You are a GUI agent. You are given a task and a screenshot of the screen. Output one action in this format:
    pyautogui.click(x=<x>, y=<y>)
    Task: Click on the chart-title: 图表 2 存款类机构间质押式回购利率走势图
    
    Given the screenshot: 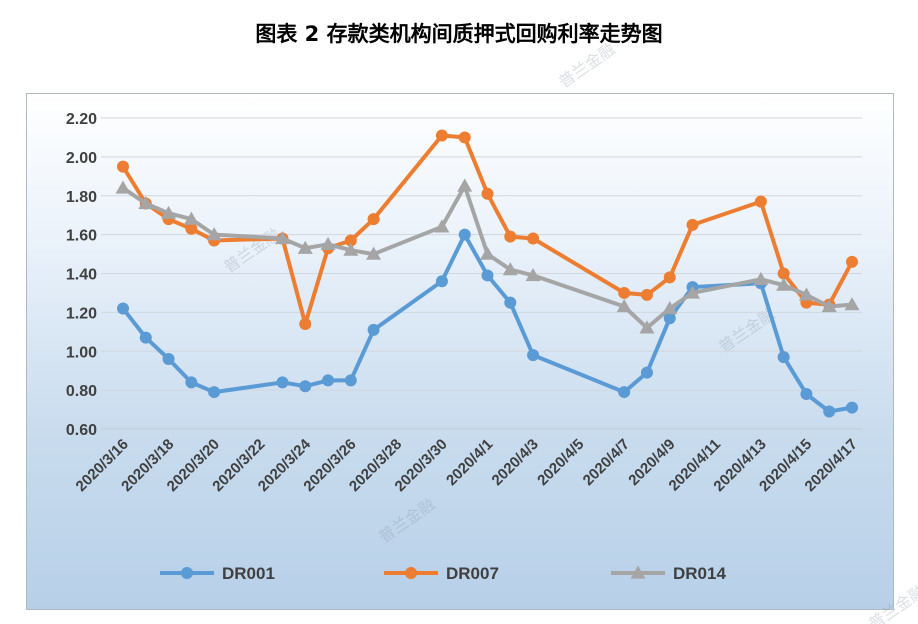 What is the action you would take?
    pyautogui.click(x=459, y=34)
    